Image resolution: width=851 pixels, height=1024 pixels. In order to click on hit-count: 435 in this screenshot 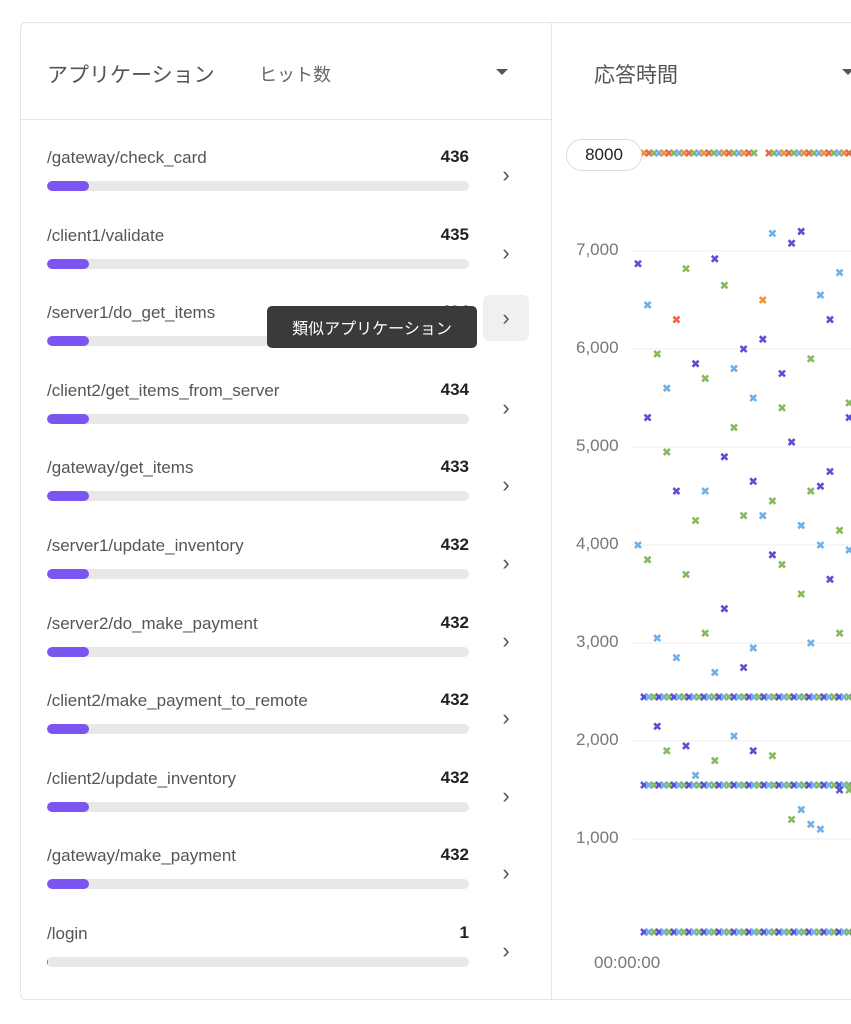, I will do `click(454, 234)`.